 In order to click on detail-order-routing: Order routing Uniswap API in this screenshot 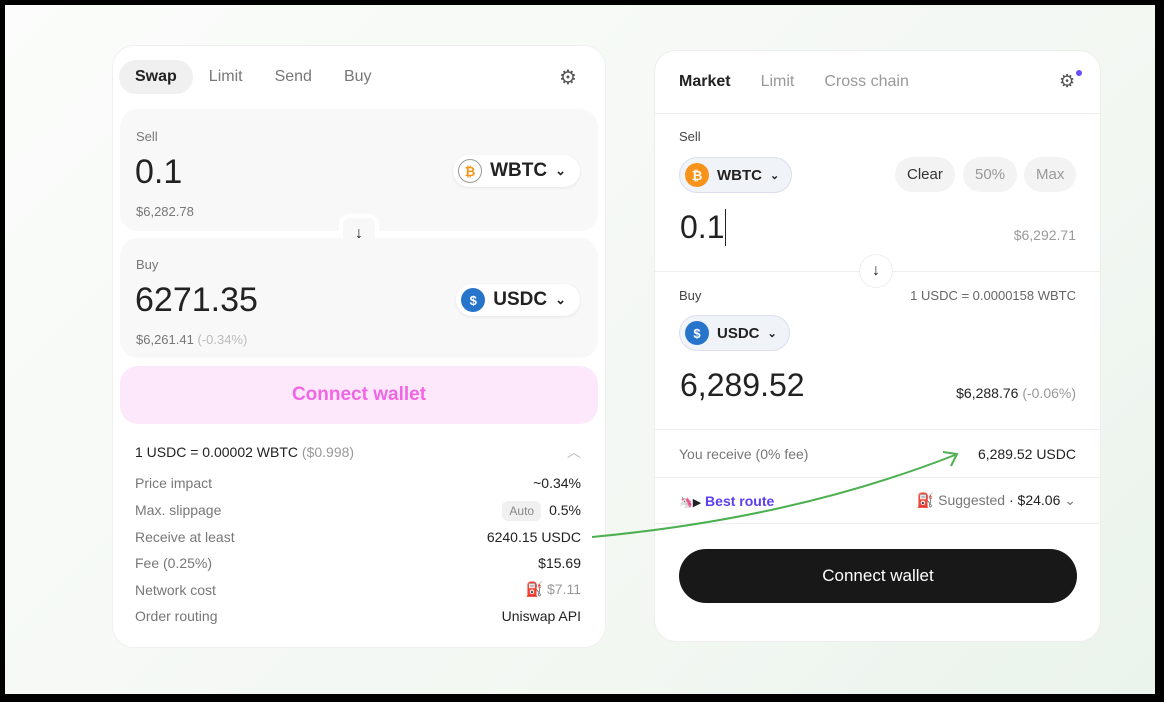, I will do `click(358, 616)`.